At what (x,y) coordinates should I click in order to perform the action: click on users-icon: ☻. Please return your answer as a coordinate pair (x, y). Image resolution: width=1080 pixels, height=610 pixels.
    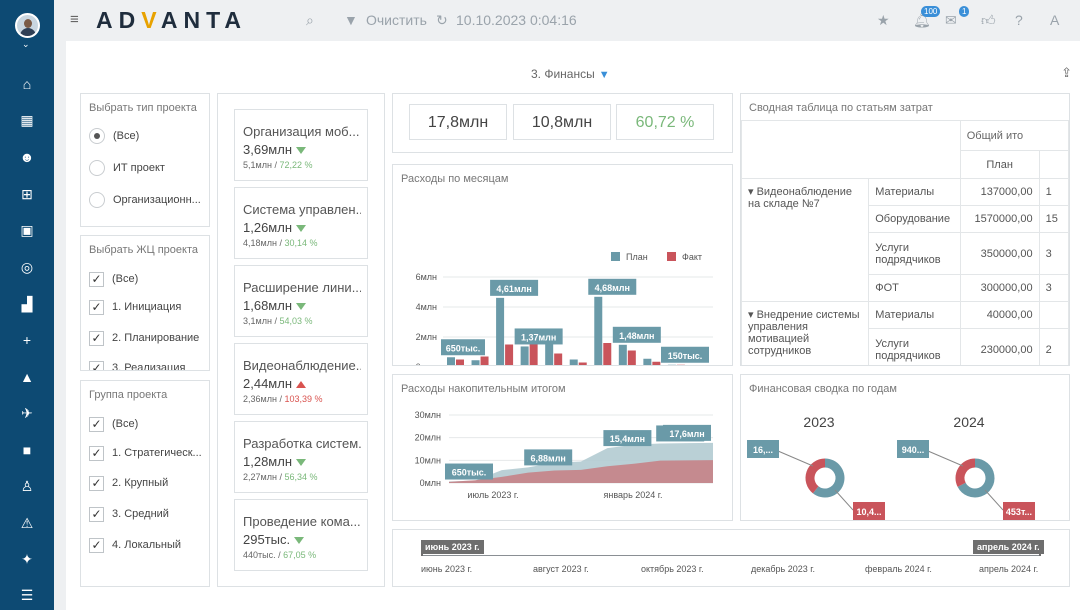
    Looking at the image, I should click on (27, 157).